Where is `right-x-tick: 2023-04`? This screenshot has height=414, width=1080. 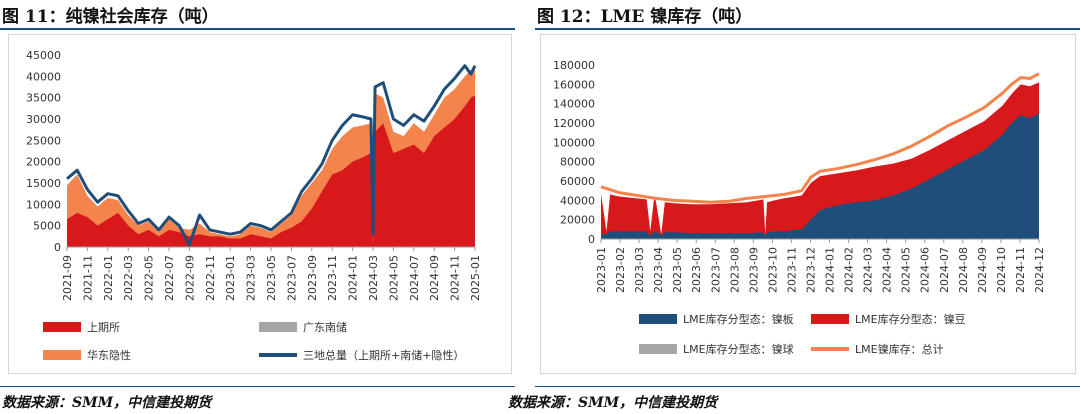
right-x-tick: 2023-04 is located at coordinates (658, 270).